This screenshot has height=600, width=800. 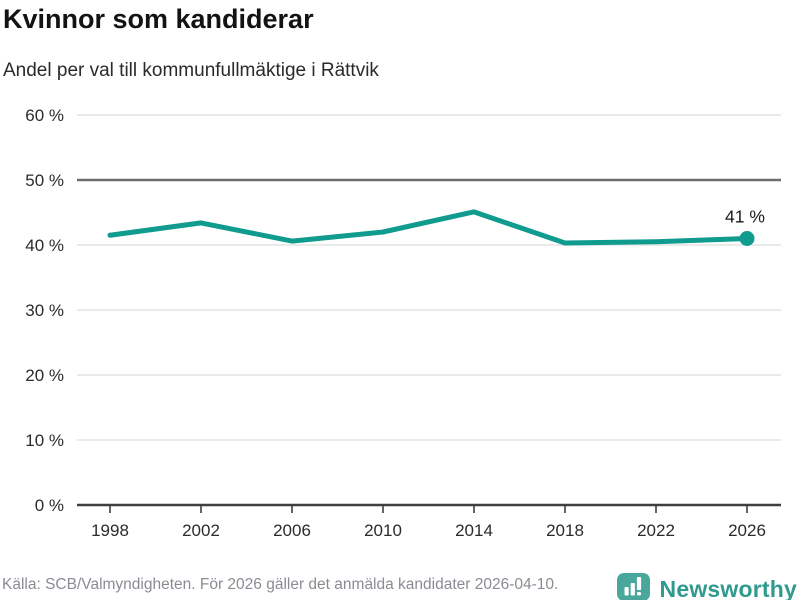 What do you see at coordinates (728, 587) in the screenshot?
I see `brand-name: Newsworthy` at bounding box center [728, 587].